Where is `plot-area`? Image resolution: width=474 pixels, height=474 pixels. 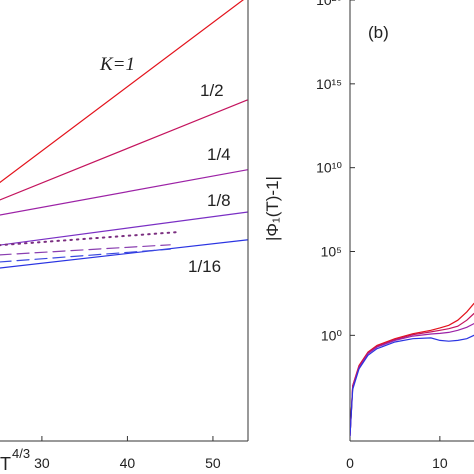
plot-area is located at coordinates (412, 369).